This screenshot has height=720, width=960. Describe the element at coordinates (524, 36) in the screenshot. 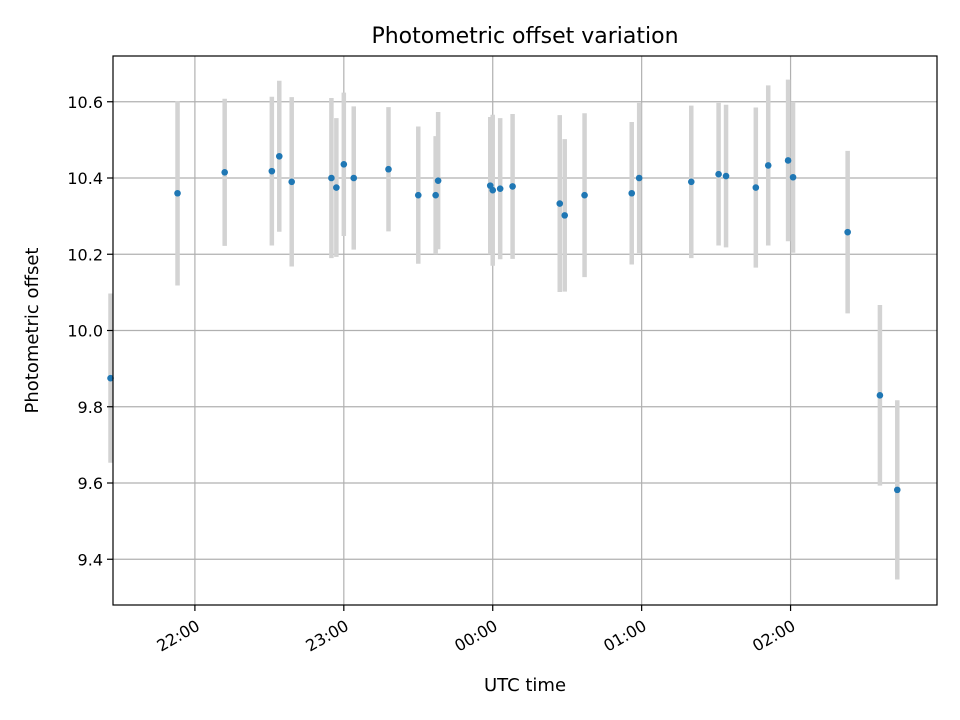

I see `chart-title: Photometric offset variation` at that location.